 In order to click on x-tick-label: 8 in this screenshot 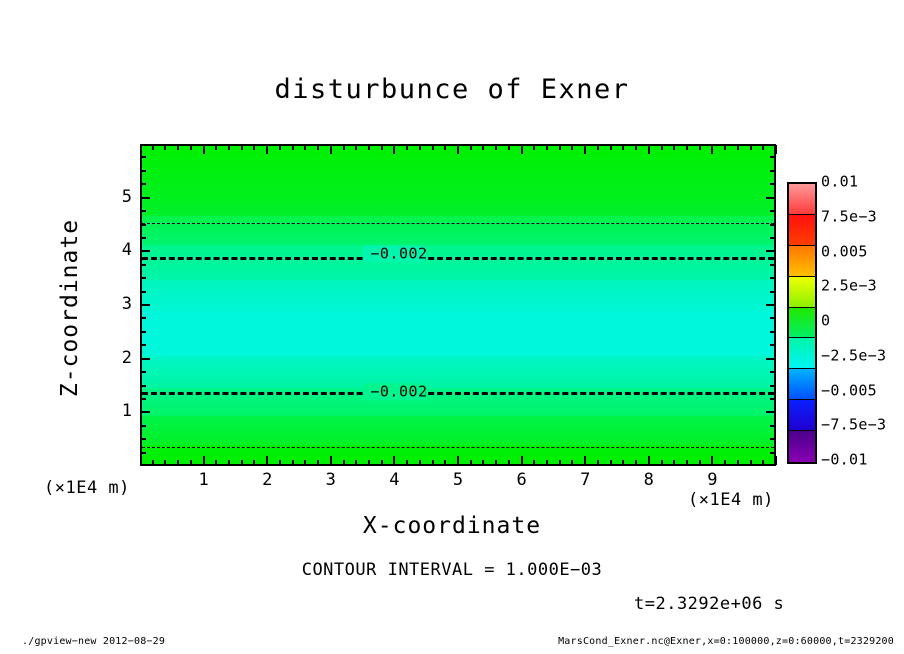, I will do `click(648, 480)`.